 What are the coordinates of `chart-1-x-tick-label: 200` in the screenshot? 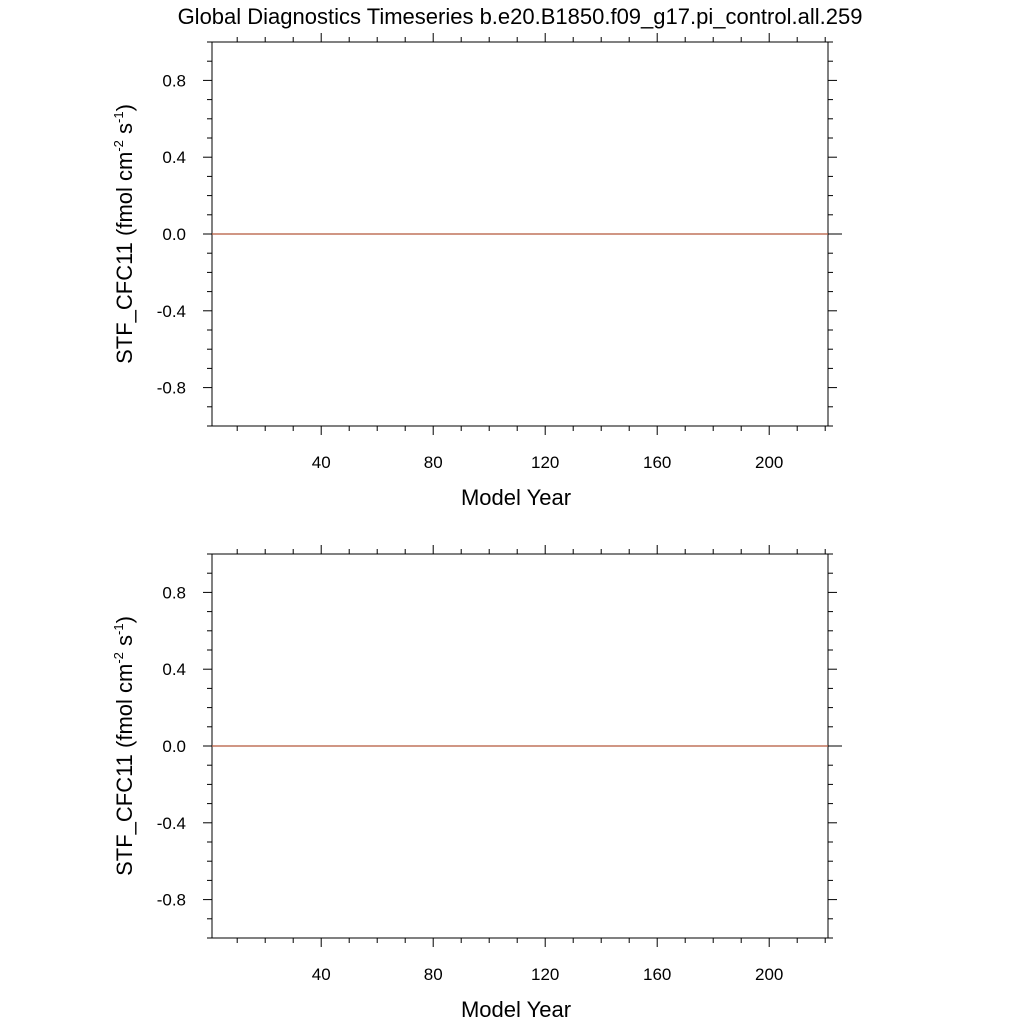 It's located at (769, 462).